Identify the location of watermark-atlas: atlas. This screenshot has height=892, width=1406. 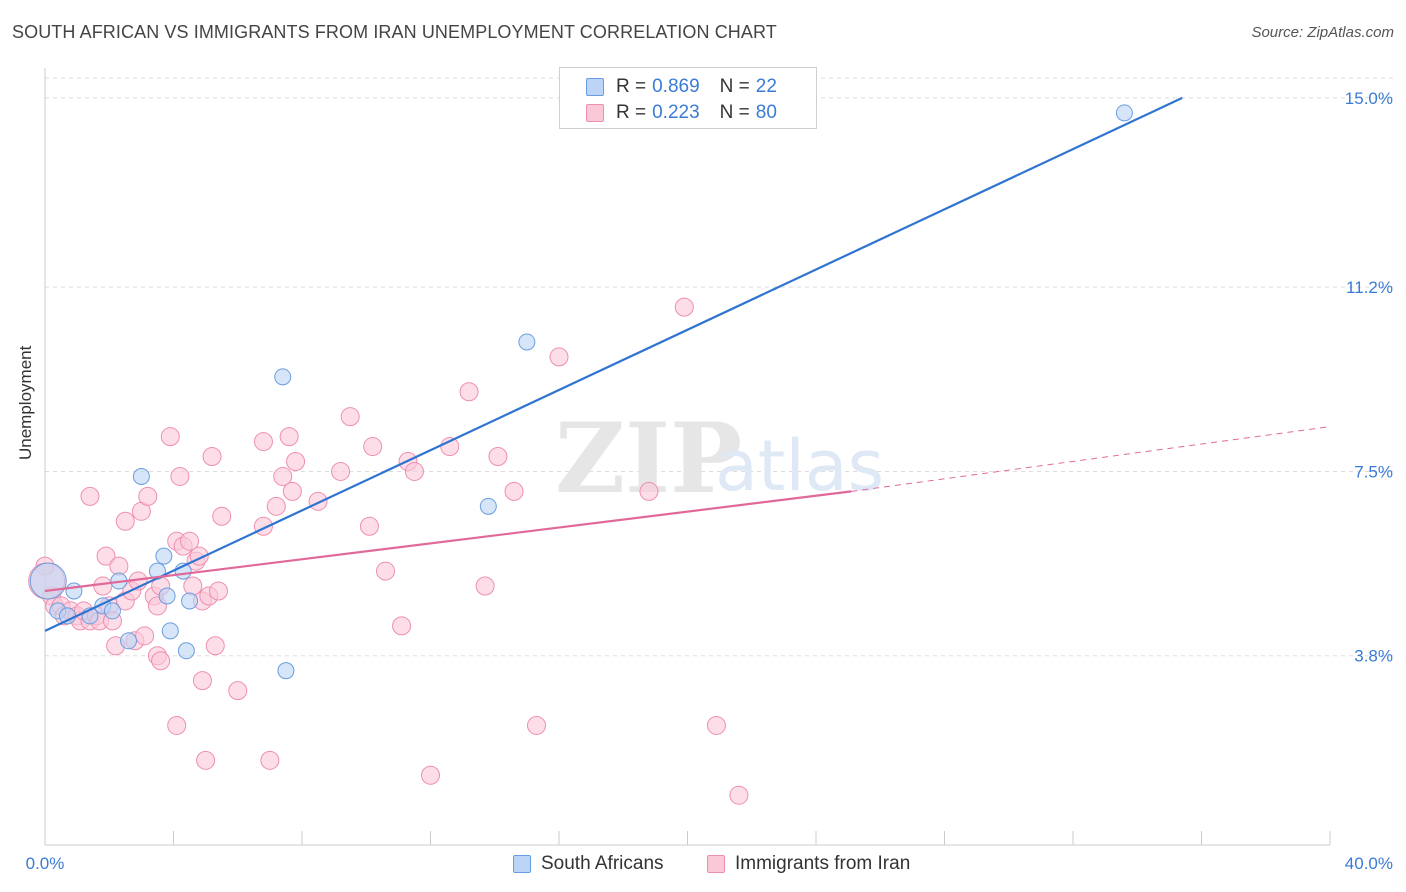
(799, 466).